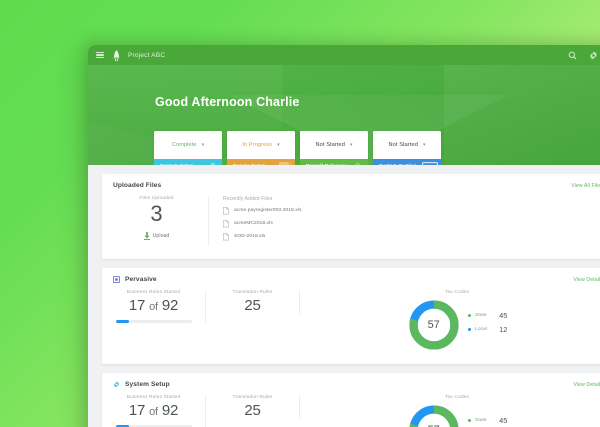 The image size is (600, 427). Describe the element at coordinates (411, 237) in the screenshot. I see `list-item: SOD-2018.xls` at that location.